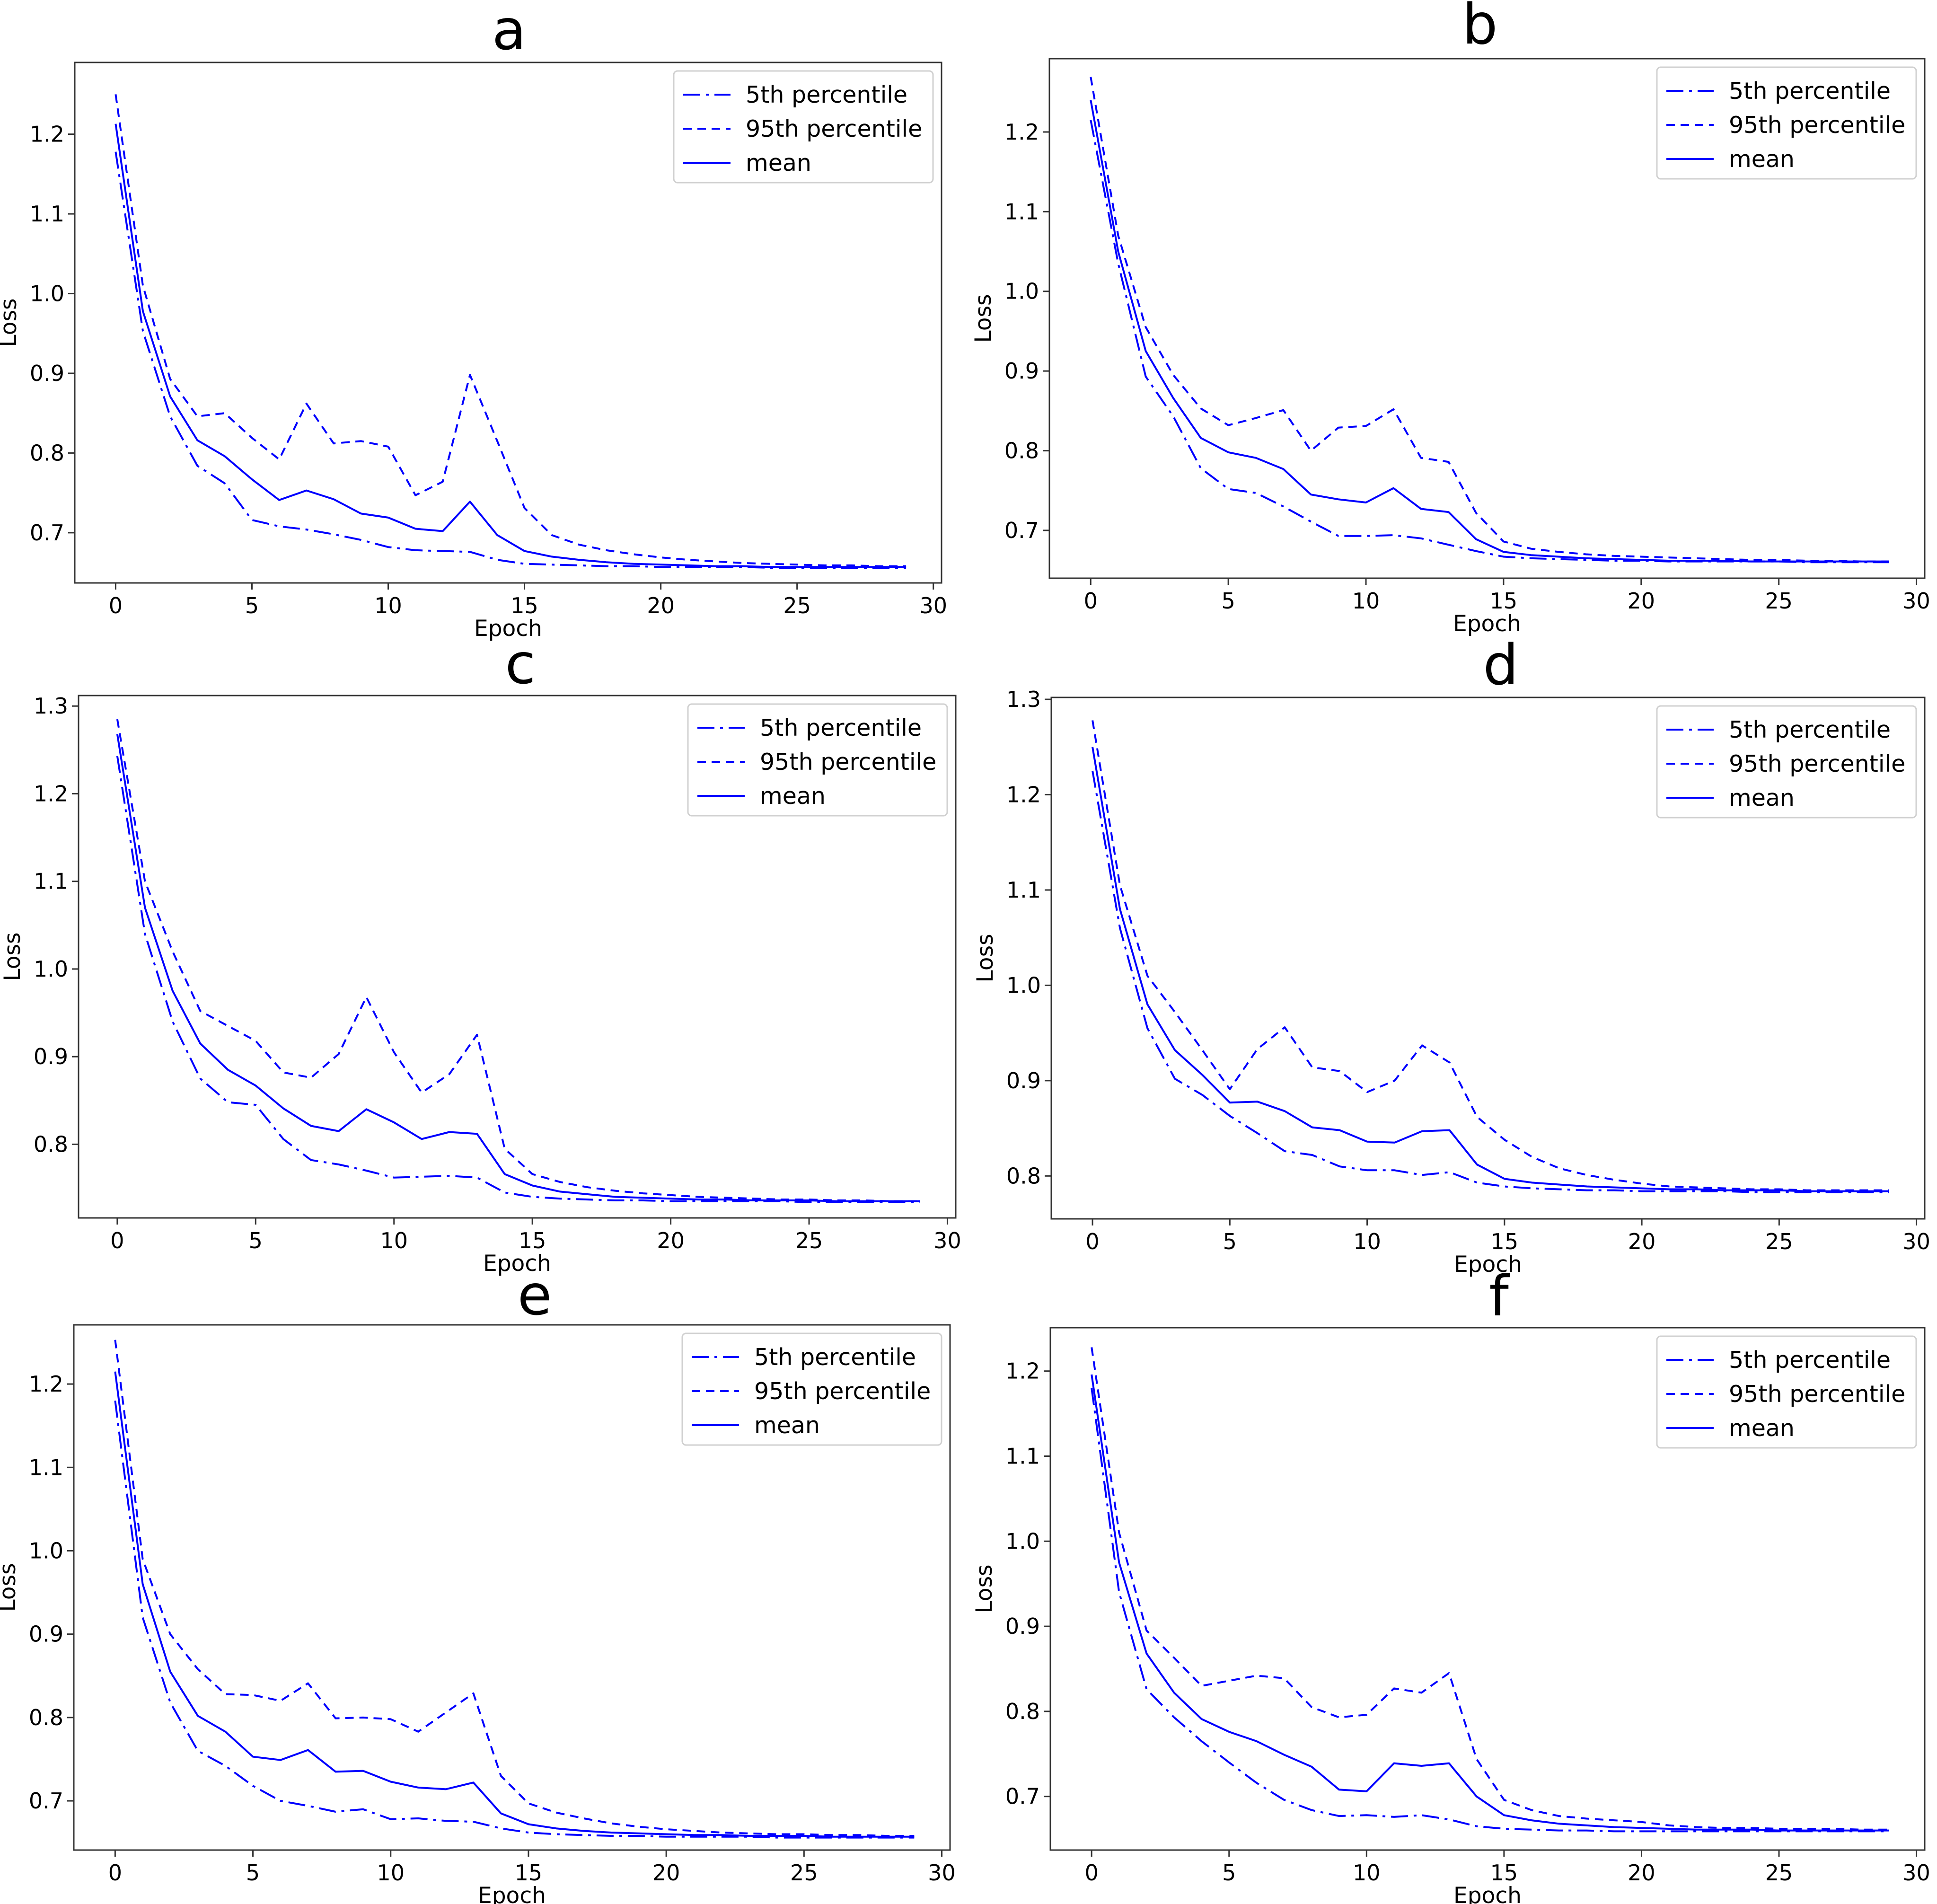  What do you see at coordinates (509, 31) in the screenshot?
I see `panel-title: a` at bounding box center [509, 31].